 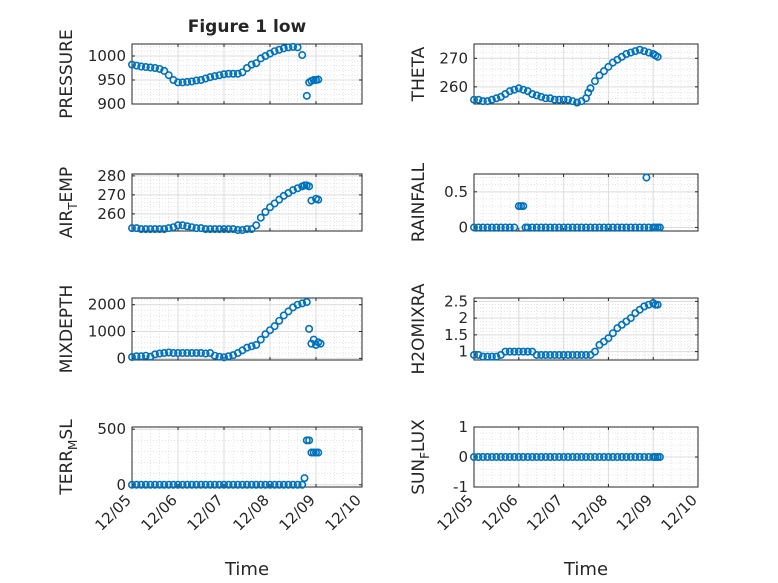 I want to click on y-axis-label: THETA, so click(x=419, y=74).